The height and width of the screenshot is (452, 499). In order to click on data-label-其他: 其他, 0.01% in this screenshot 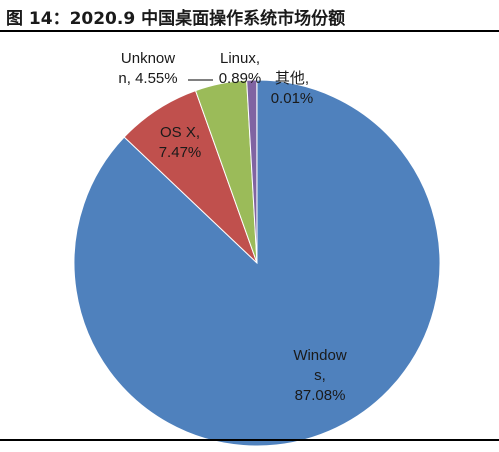, I will do `click(292, 88)`.